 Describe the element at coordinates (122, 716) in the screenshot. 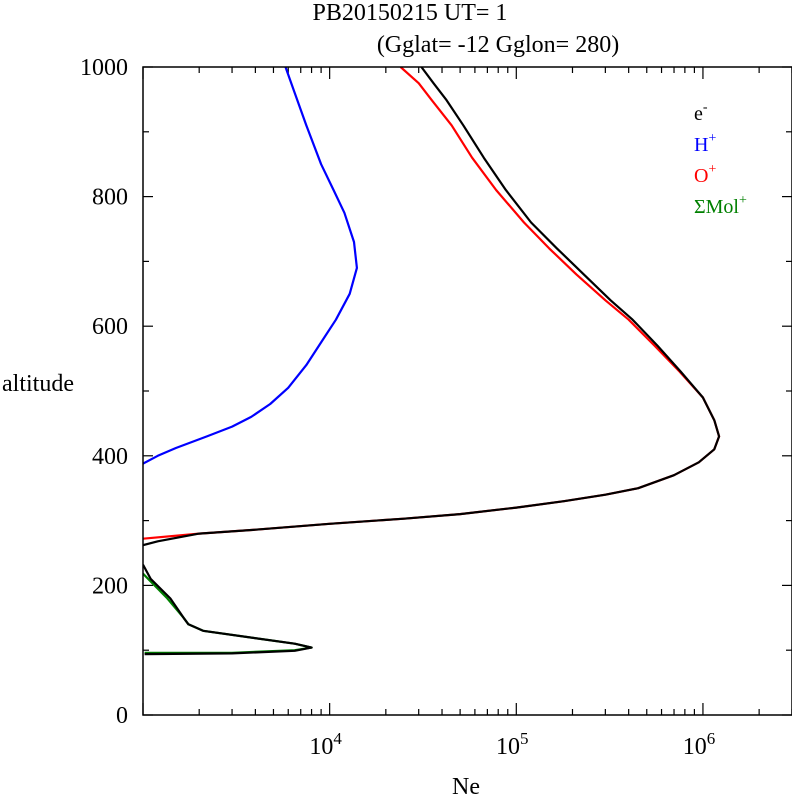

I see `y-tick-label: 0` at that location.